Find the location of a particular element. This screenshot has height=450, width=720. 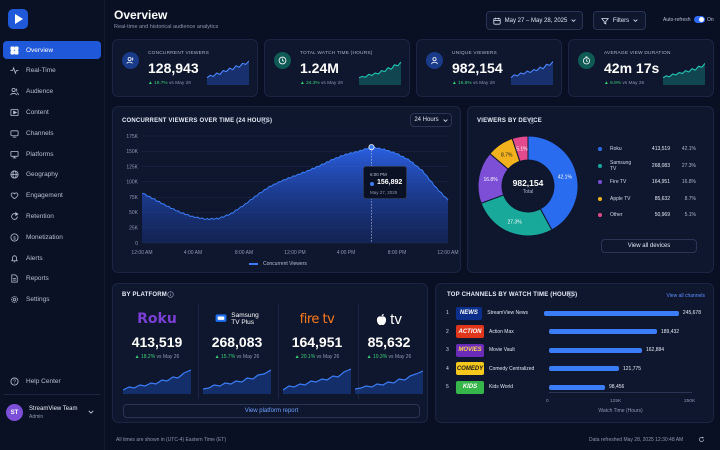

donut-slice-label: 27.3% is located at coordinates (514, 222).